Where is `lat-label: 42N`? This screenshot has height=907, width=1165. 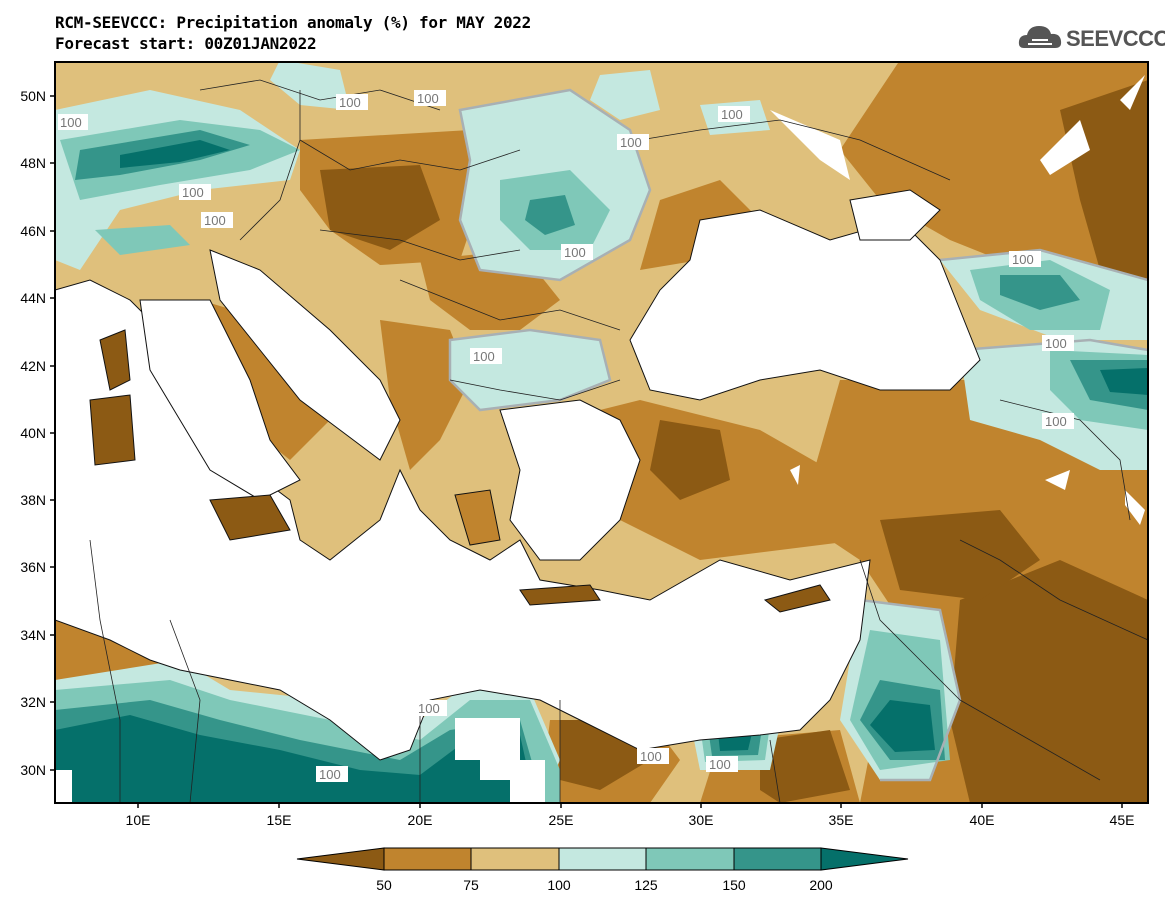
lat-label: 42N is located at coordinates (33, 366).